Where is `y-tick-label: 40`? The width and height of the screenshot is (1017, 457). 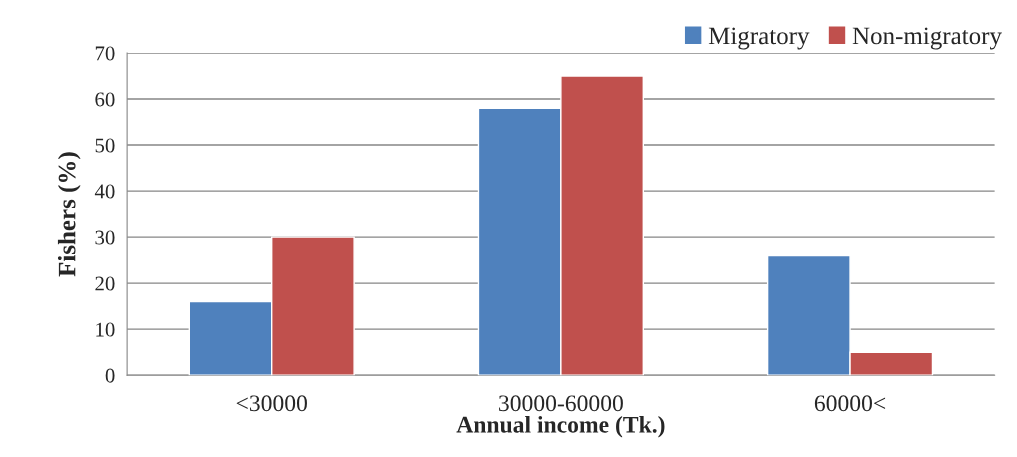 y-tick-label: 40 is located at coordinates (104, 191).